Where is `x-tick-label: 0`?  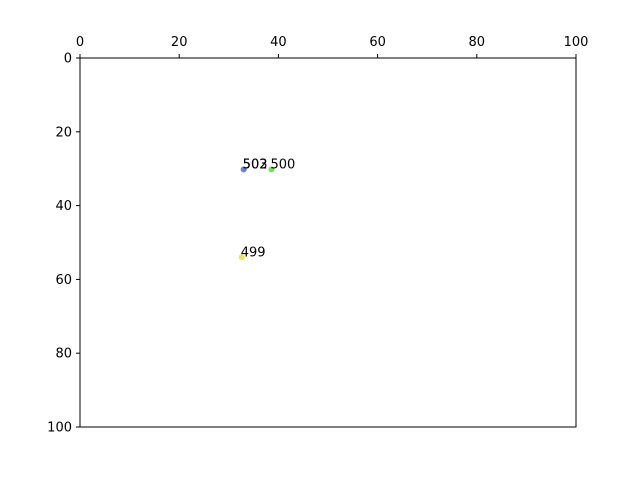 x-tick-label: 0 is located at coordinates (80, 42).